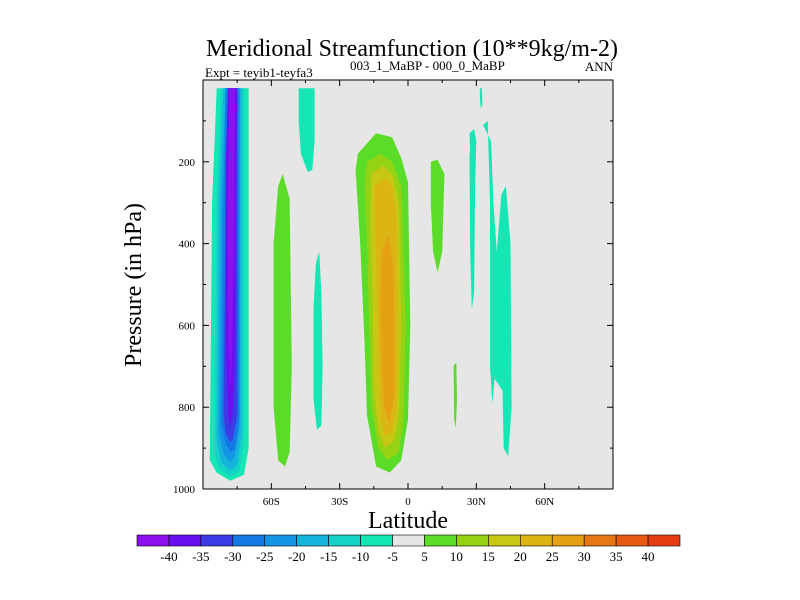  Describe the element at coordinates (200, 556) in the screenshot. I see `colorbar-label: -35` at that location.